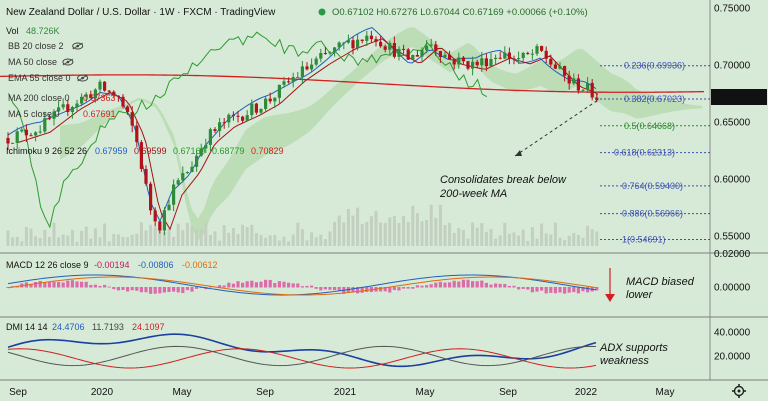  What do you see at coordinates (556, 128) in the screenshot?
I see `annotation-arrow-price` at bounding box center [556, 128].